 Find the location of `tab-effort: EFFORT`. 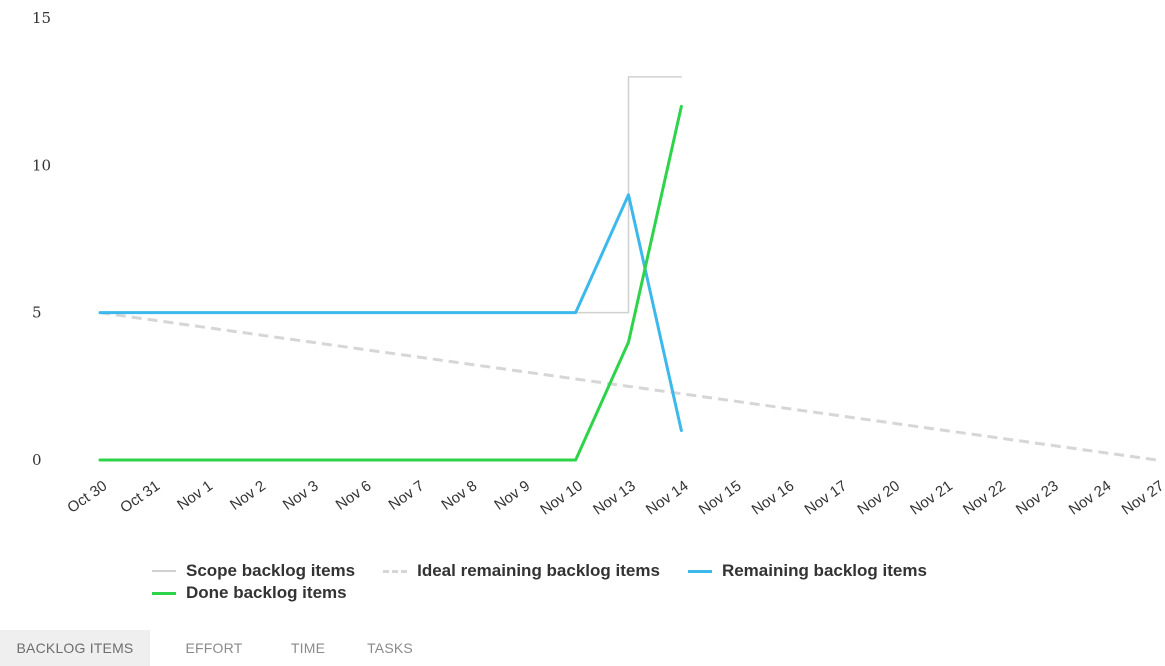

tab-effort: EFFORT is located at coordinates (214, 648).